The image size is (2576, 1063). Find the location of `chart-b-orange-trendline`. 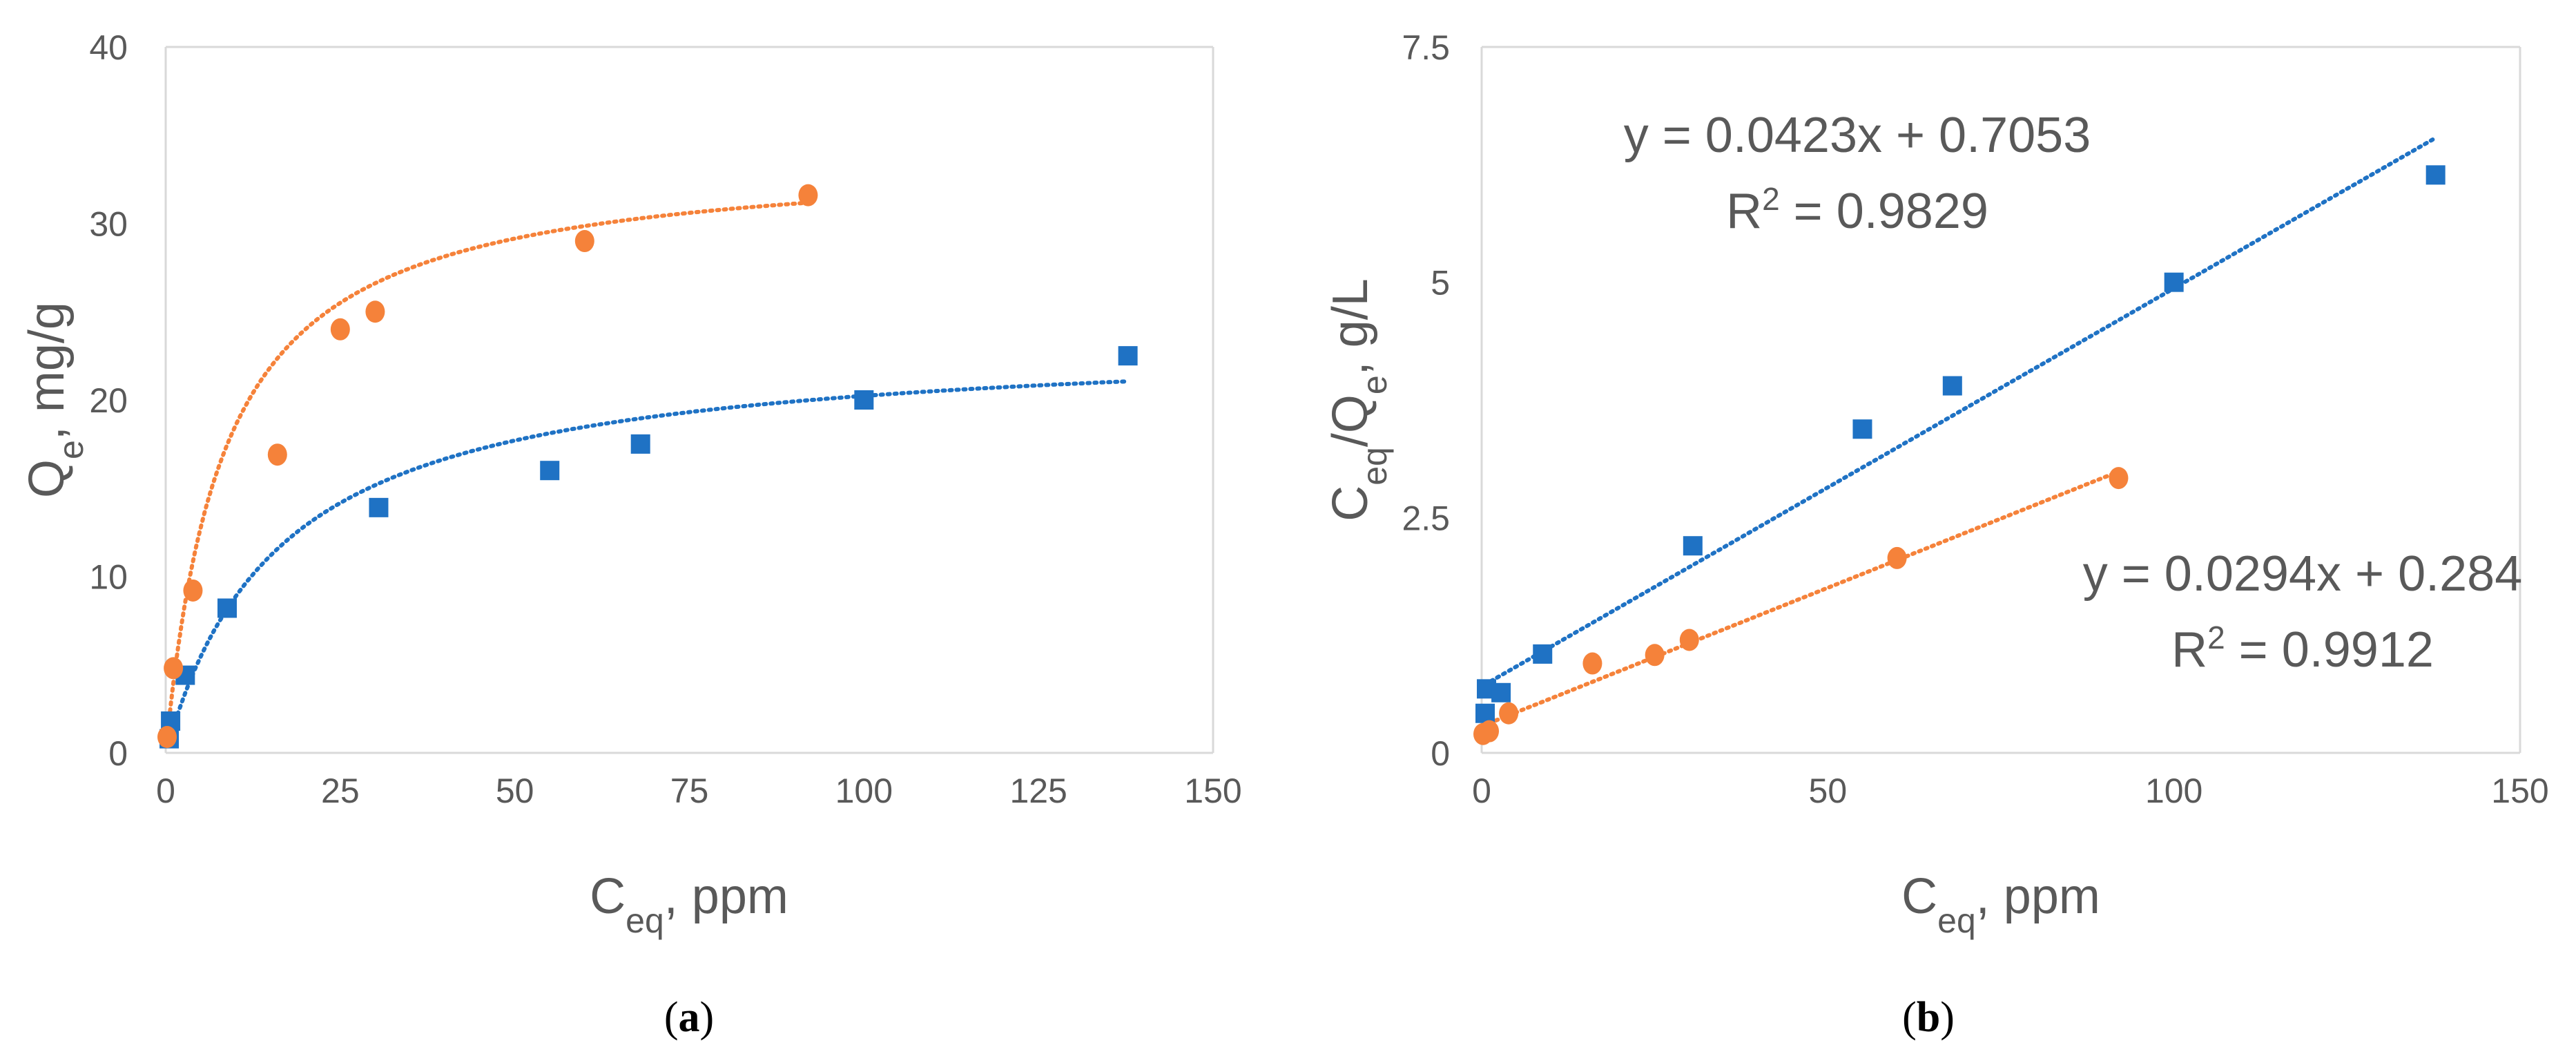

chart-b-orange-trendline is located at coordinates (1801, 598).